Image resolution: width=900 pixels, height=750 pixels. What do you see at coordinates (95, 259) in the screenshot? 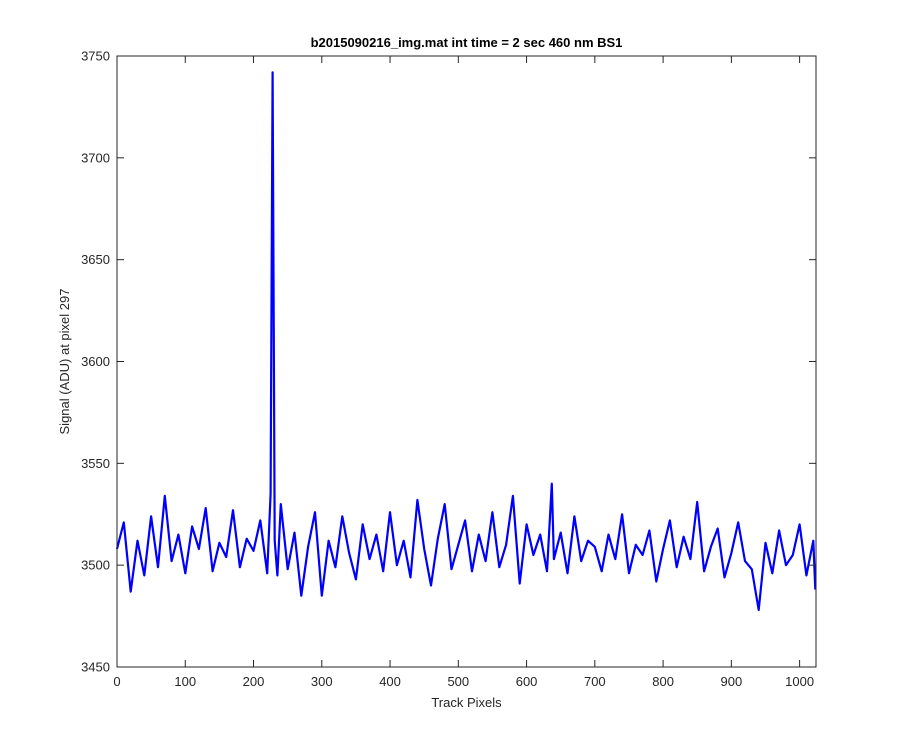
I see `y-tick-label: 3650` at bounding box center [95, 259].